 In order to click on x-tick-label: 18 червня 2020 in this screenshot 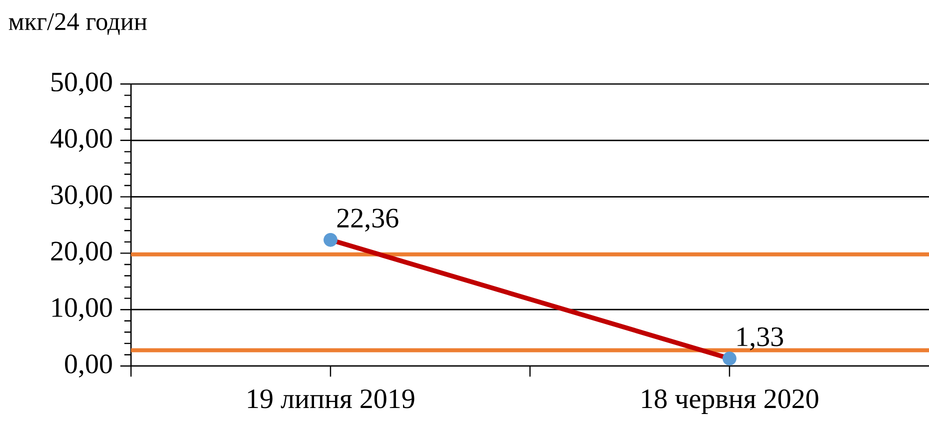, I will do `click(730, 401)`.